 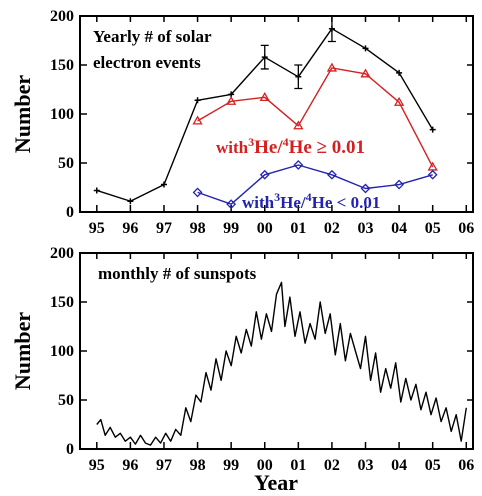 I want to click on legend-blue-label: with3He/4He < 0.01, so click(x=311, y=201).